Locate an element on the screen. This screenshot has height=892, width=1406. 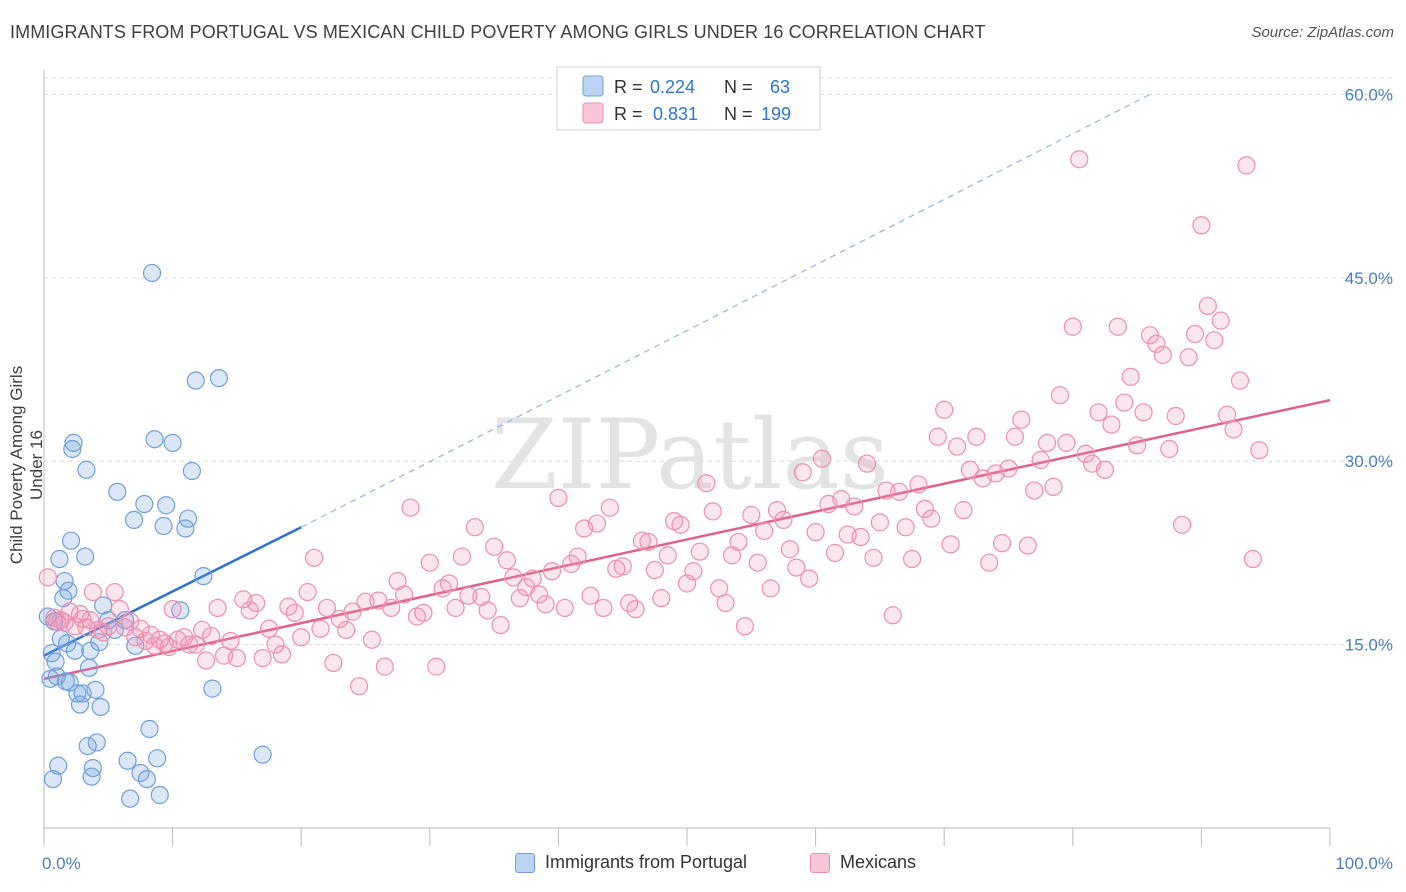
legend-n-value: 199 is located at coordinates (776, 114).